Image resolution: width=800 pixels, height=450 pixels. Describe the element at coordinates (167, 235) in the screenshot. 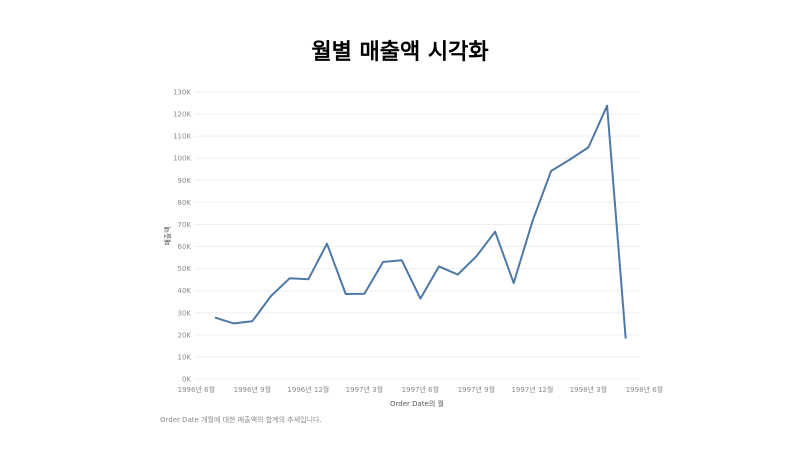

I see `y-axis-title: 매출액` at that location.